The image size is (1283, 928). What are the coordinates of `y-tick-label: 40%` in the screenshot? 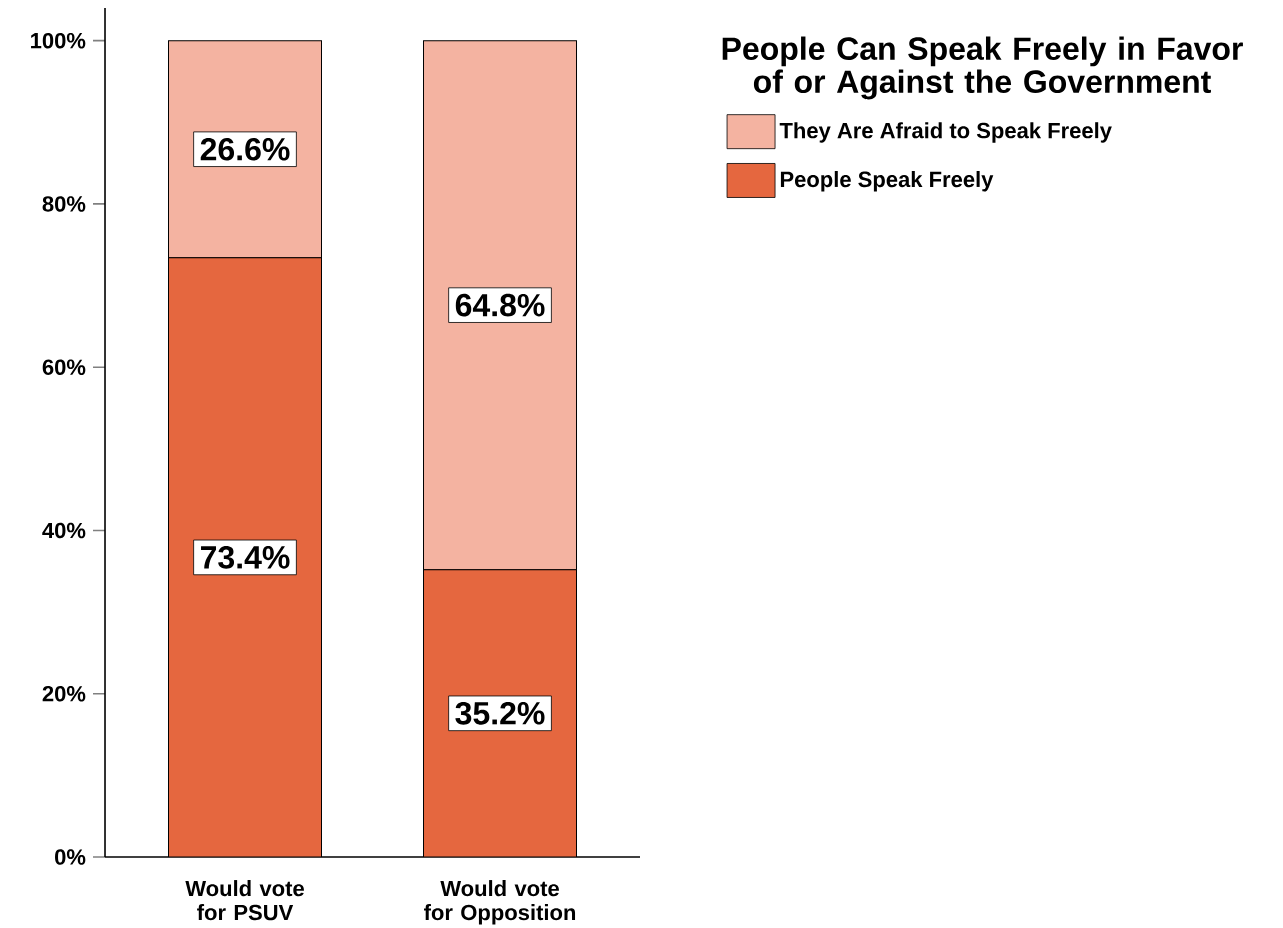 It's located at (64, 530).